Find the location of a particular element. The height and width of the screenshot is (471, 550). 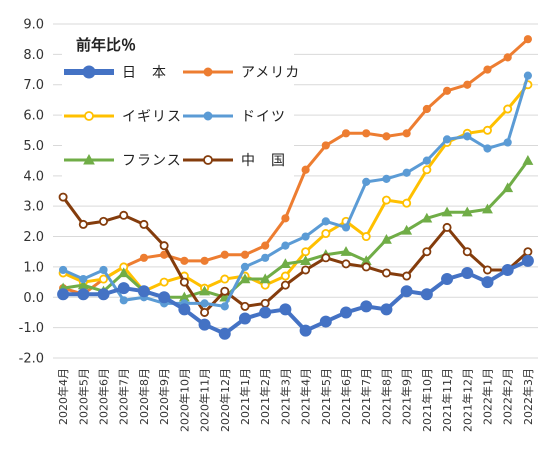

x-tick-label: 2020年9月 is located at coordinates (164, 396).